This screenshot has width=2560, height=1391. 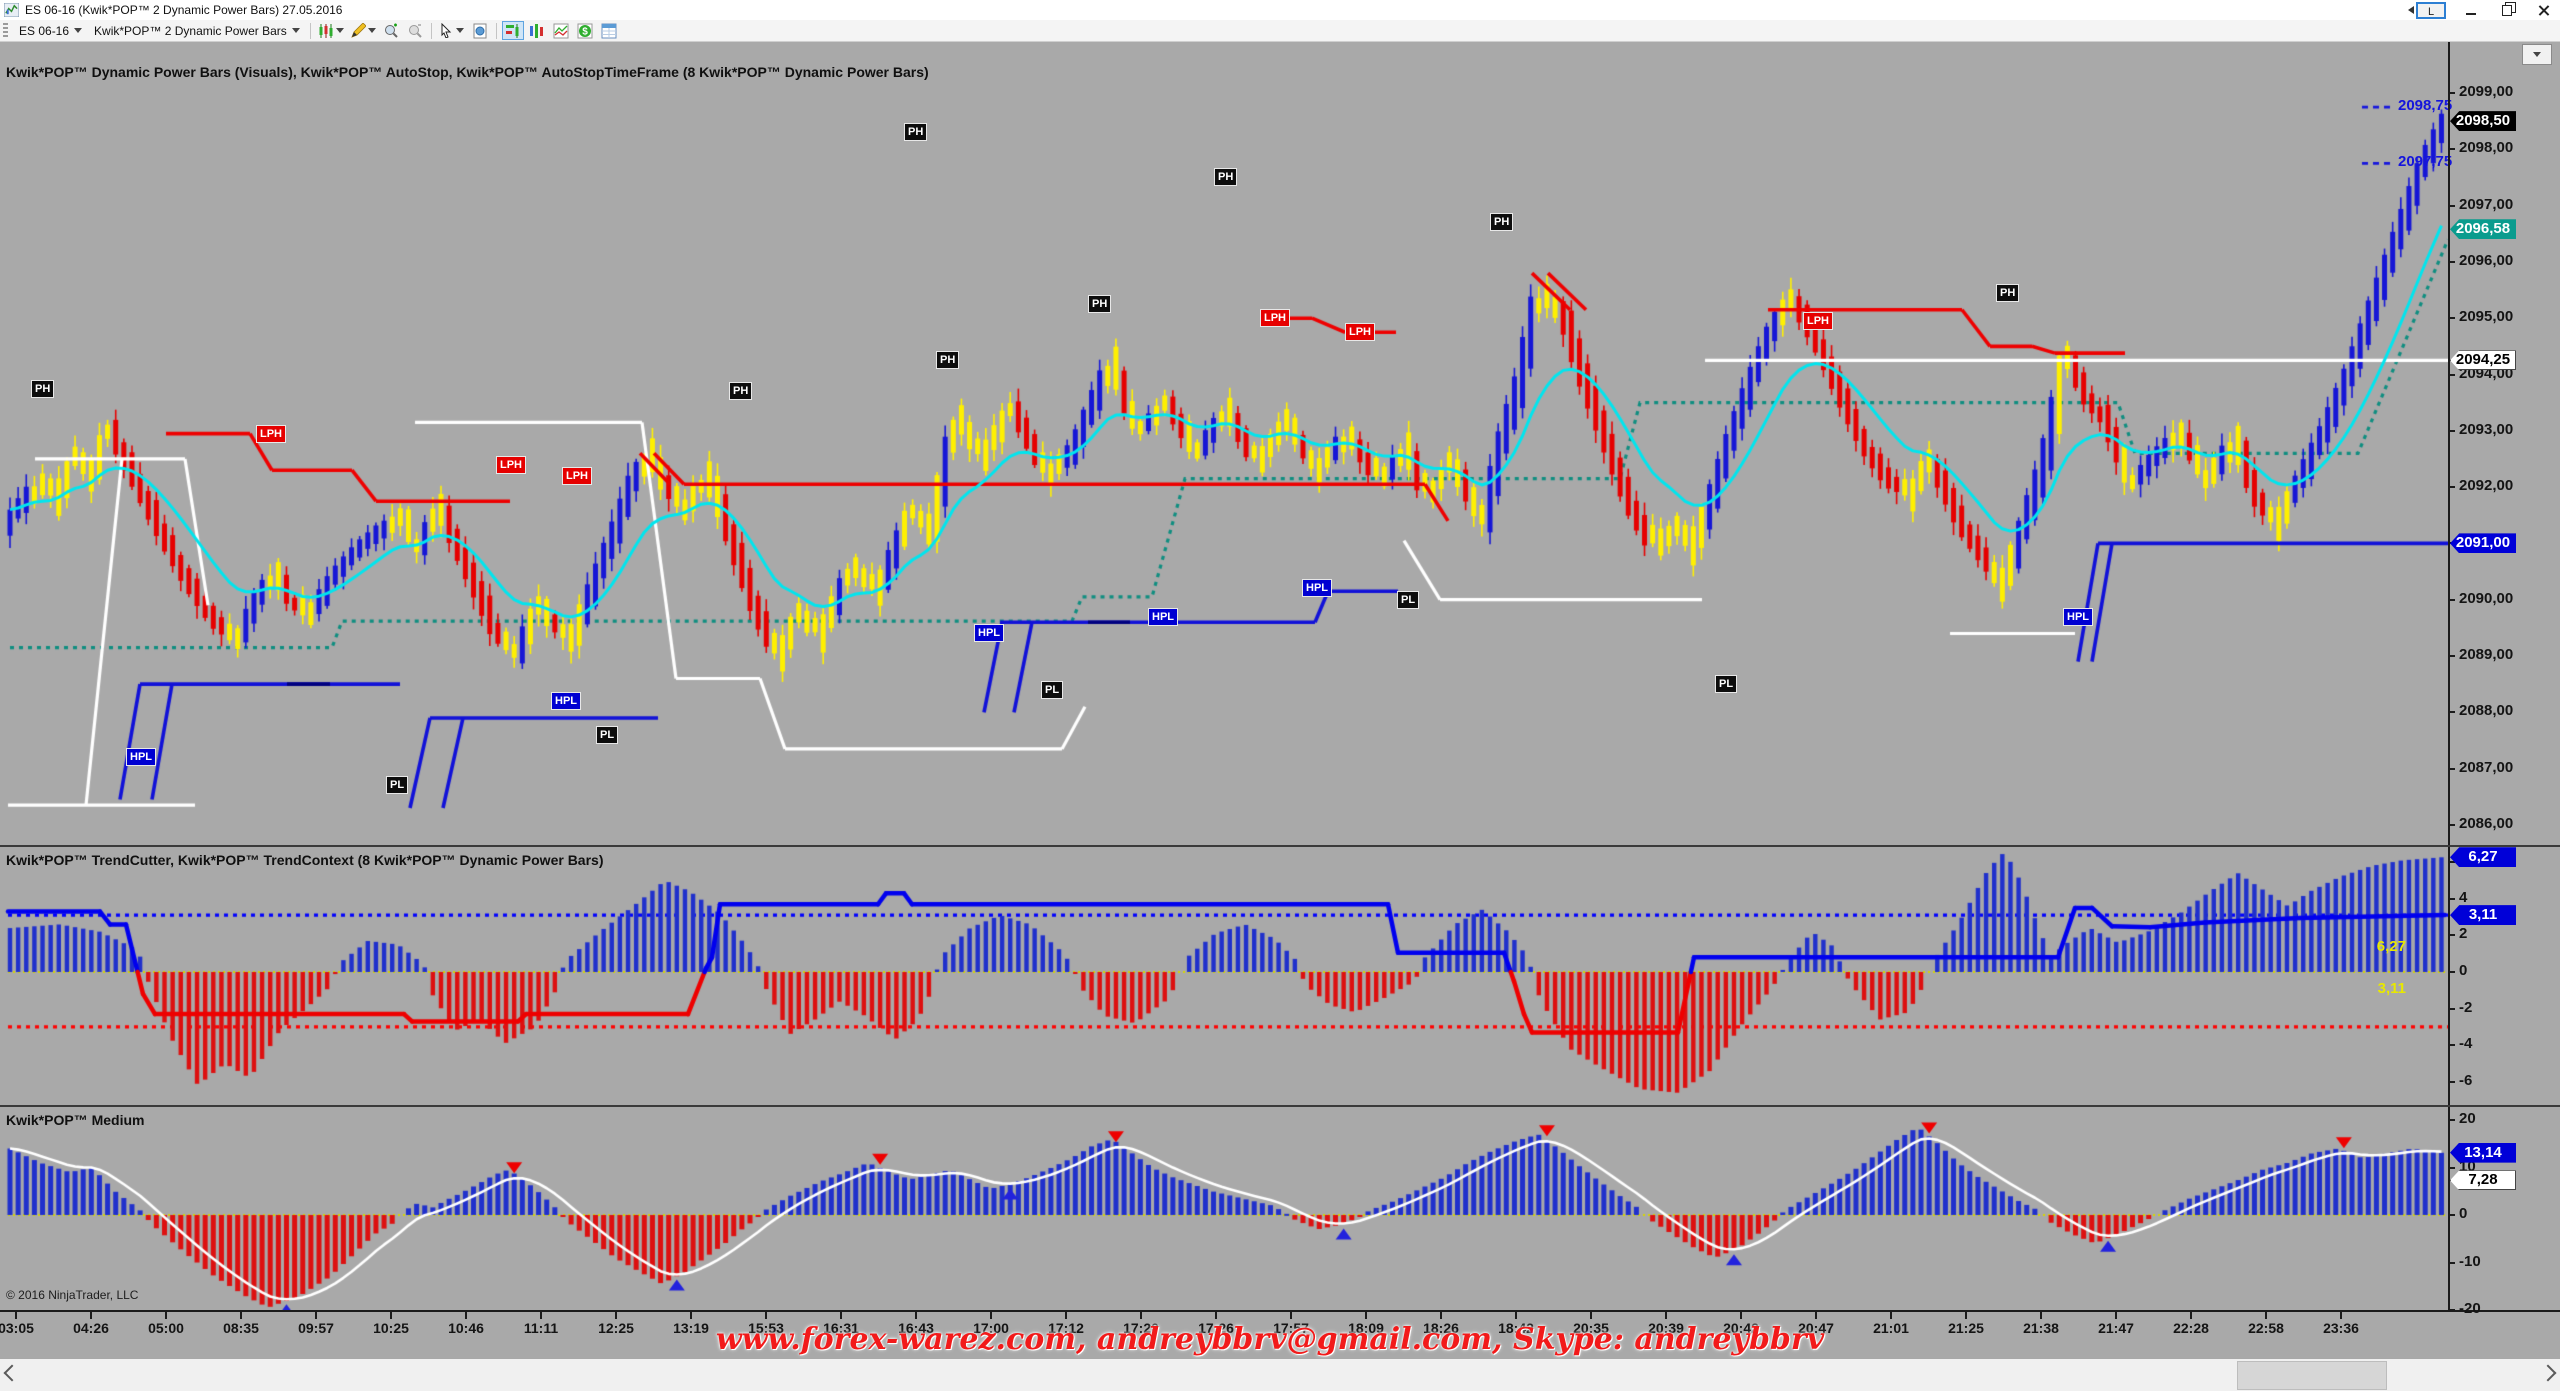 I want to click on scroll-left-icon, so click(x=12, y=1373).